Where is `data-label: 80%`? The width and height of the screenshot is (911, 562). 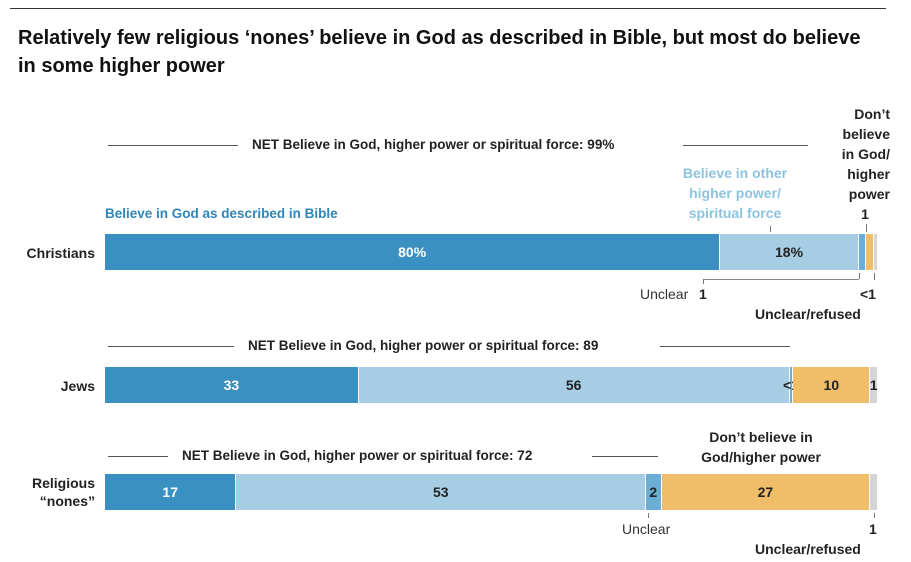
data-label: 80% is located at coordinates (412, 252).